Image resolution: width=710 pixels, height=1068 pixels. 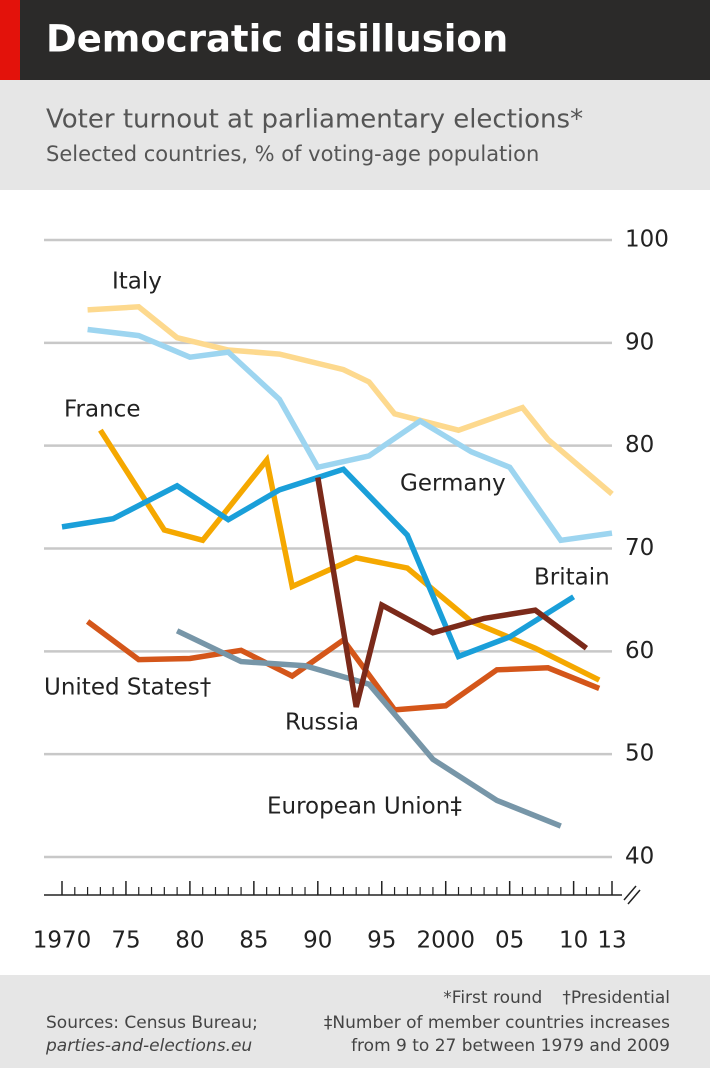 What do you see at coordinates (127, 688) in the screenshot?
I see `series-label: United States†` at bounding box center [127, 688].